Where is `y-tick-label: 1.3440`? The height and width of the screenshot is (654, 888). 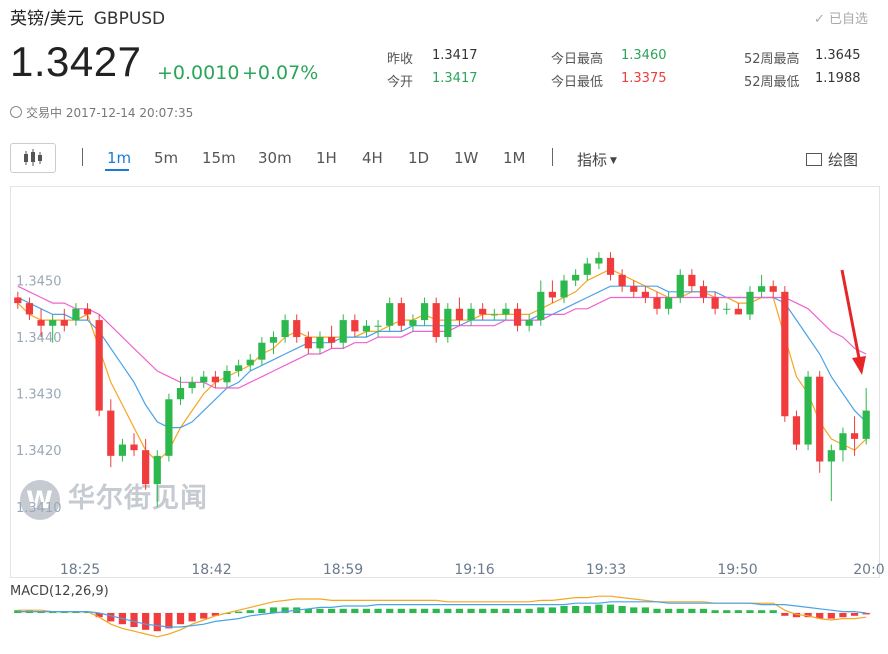 y-tick-label: 1.3440 is located at coordinates (39, 338).